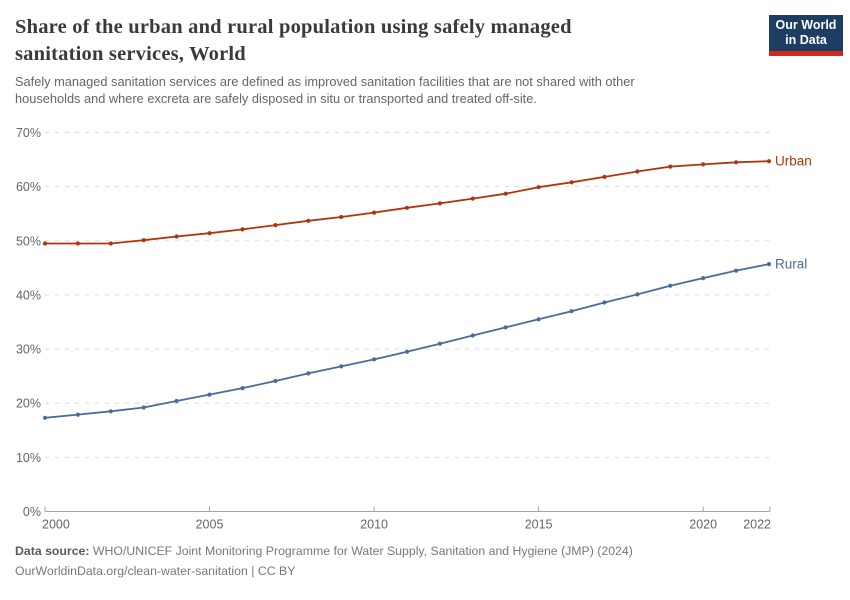 The width and height of the screenshot is (850, 600). What do you see at coordinates (275, 225) in the screenshot?
I see `series-point-urban-2007` at bounding box center [275, 225].